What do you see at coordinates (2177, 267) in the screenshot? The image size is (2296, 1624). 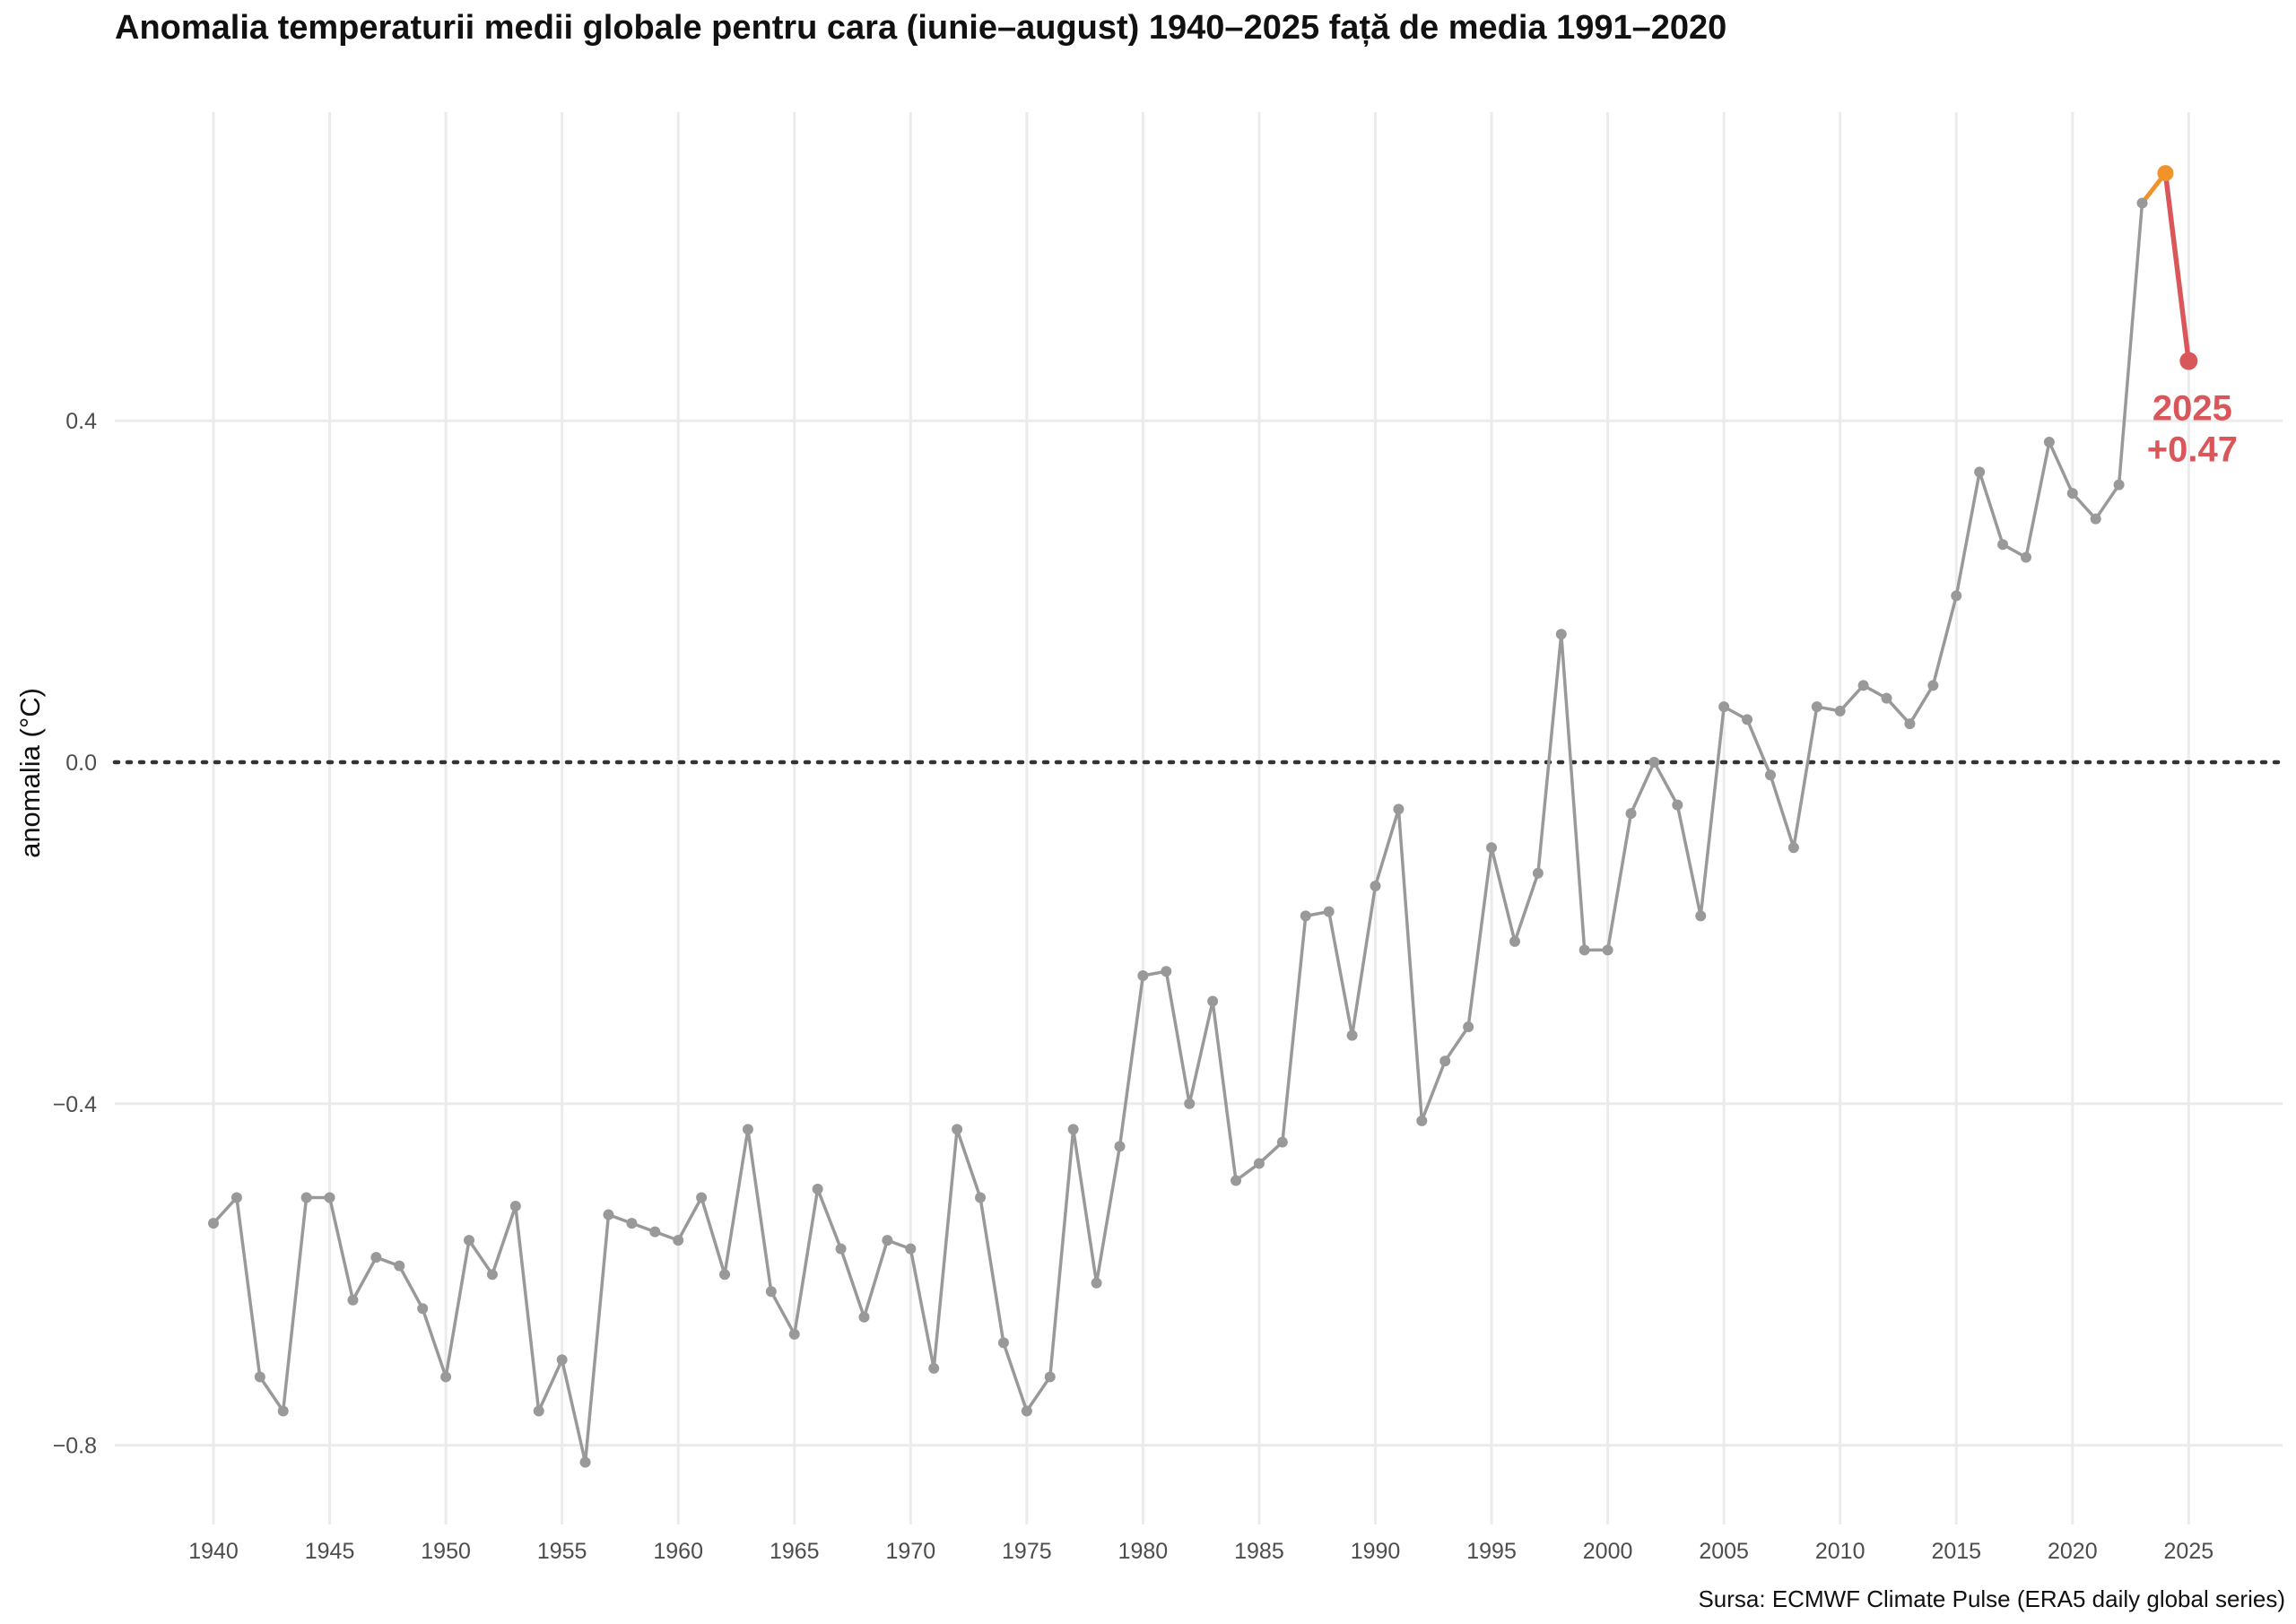 I see `series-line-2025` at bounding box center [2177, 267].